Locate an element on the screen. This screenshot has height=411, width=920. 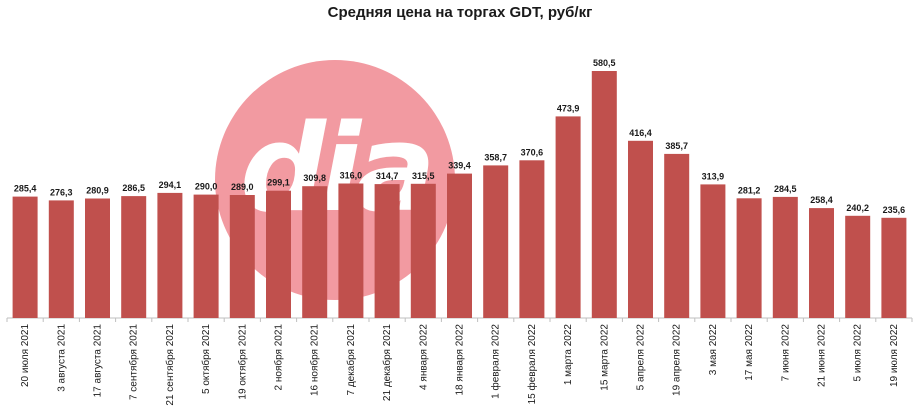
data-label: 339,4 is located at coordinates (459, 166).